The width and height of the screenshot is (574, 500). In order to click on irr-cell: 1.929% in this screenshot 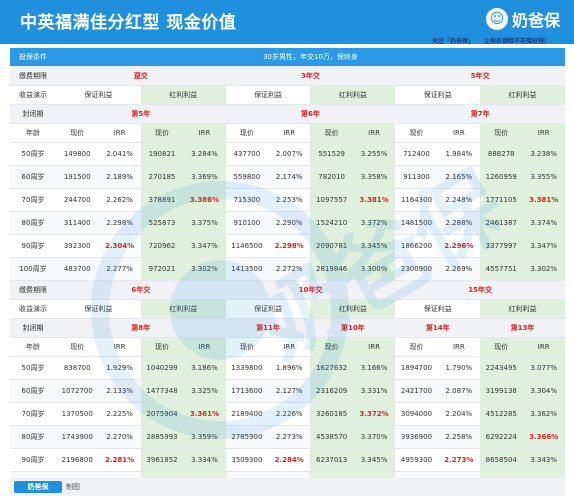, I will do `click(119, 368)`.